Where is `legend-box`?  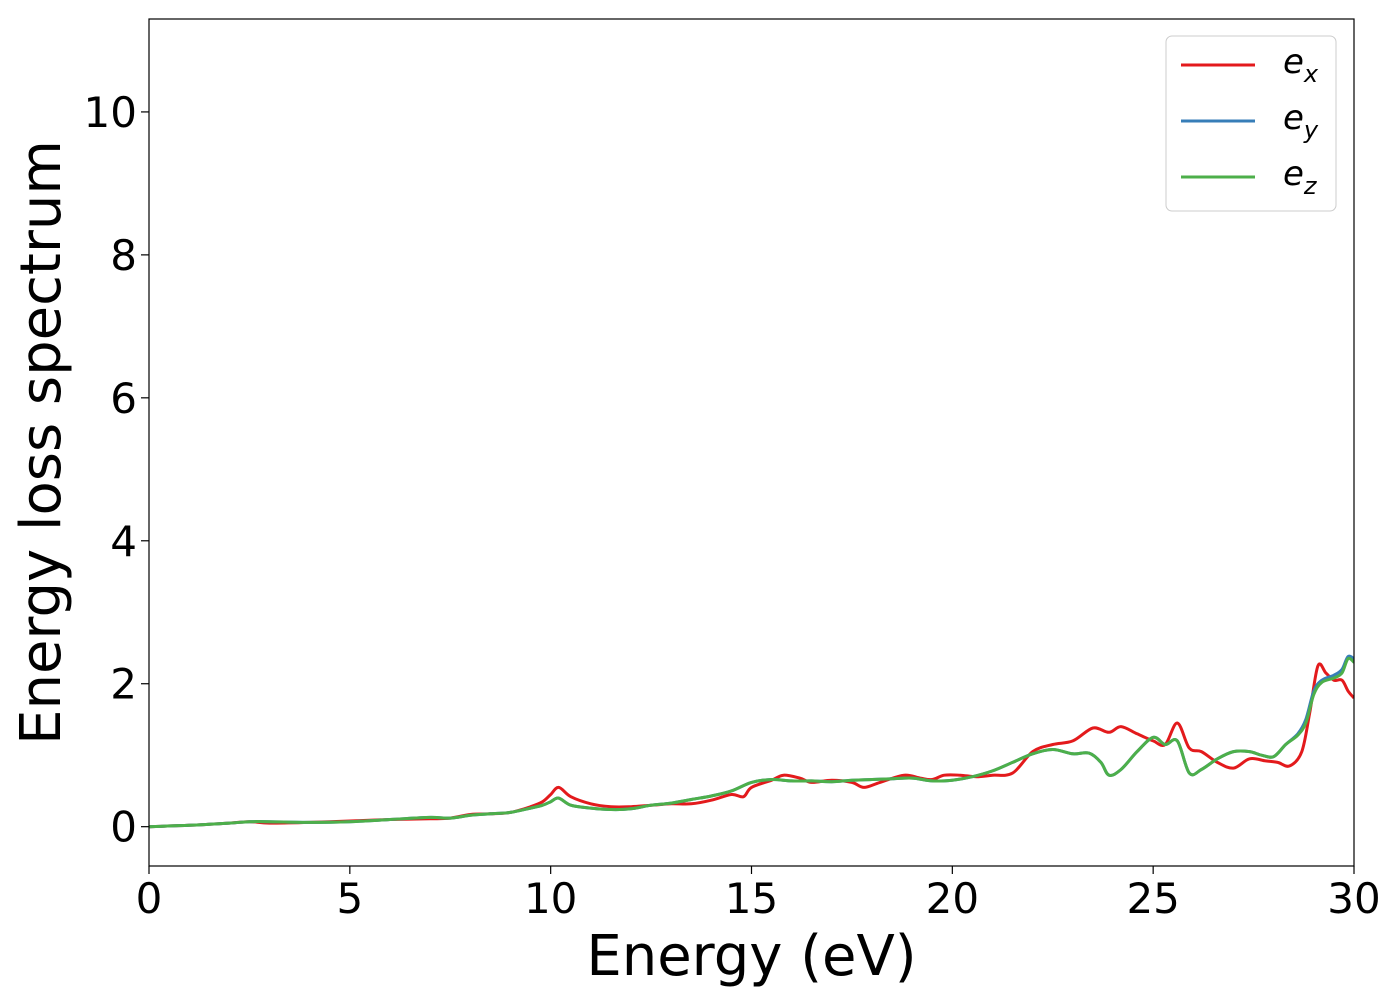
legend-box is located at coordinates (1251, 123).